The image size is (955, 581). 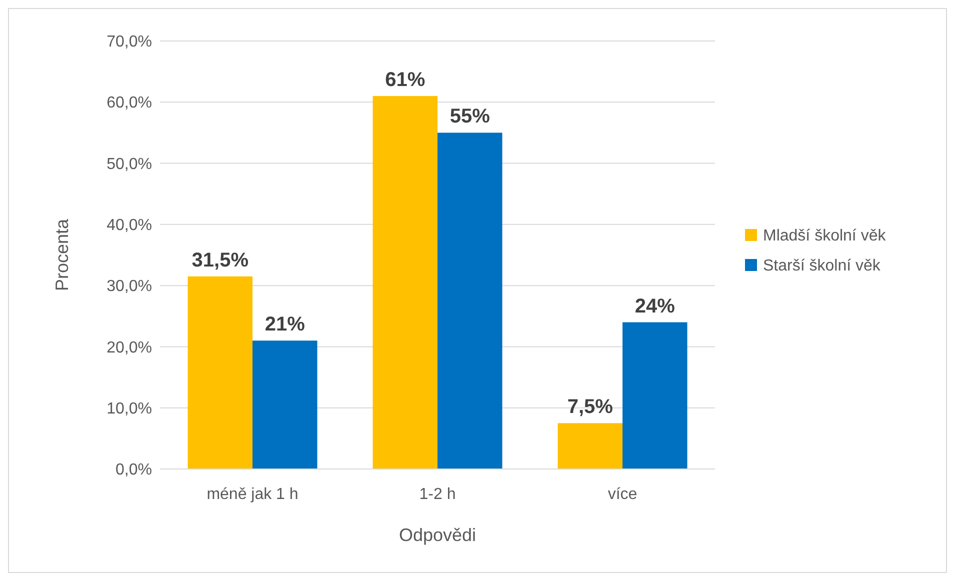 I want to click on legend-label: Mladší školní věk, so click(x=825, y=236).